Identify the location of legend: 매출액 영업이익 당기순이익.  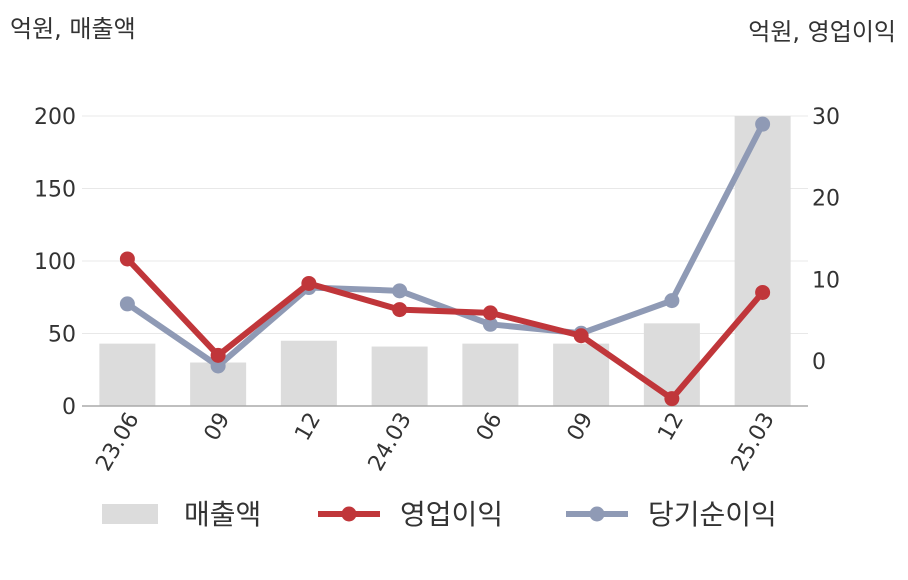
(439, 514).